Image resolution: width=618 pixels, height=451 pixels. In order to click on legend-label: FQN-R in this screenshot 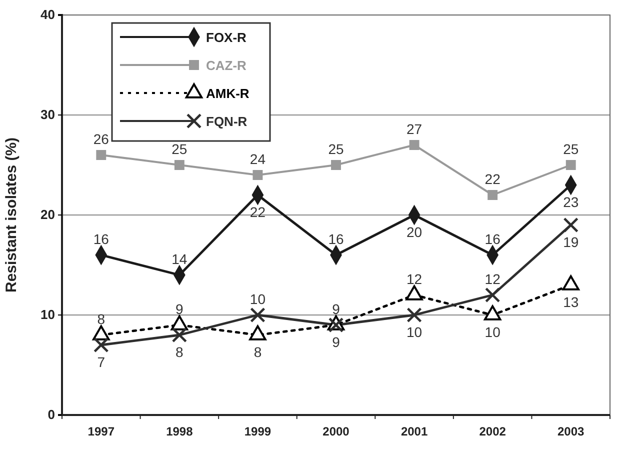, I will do `click(227, 121)`.